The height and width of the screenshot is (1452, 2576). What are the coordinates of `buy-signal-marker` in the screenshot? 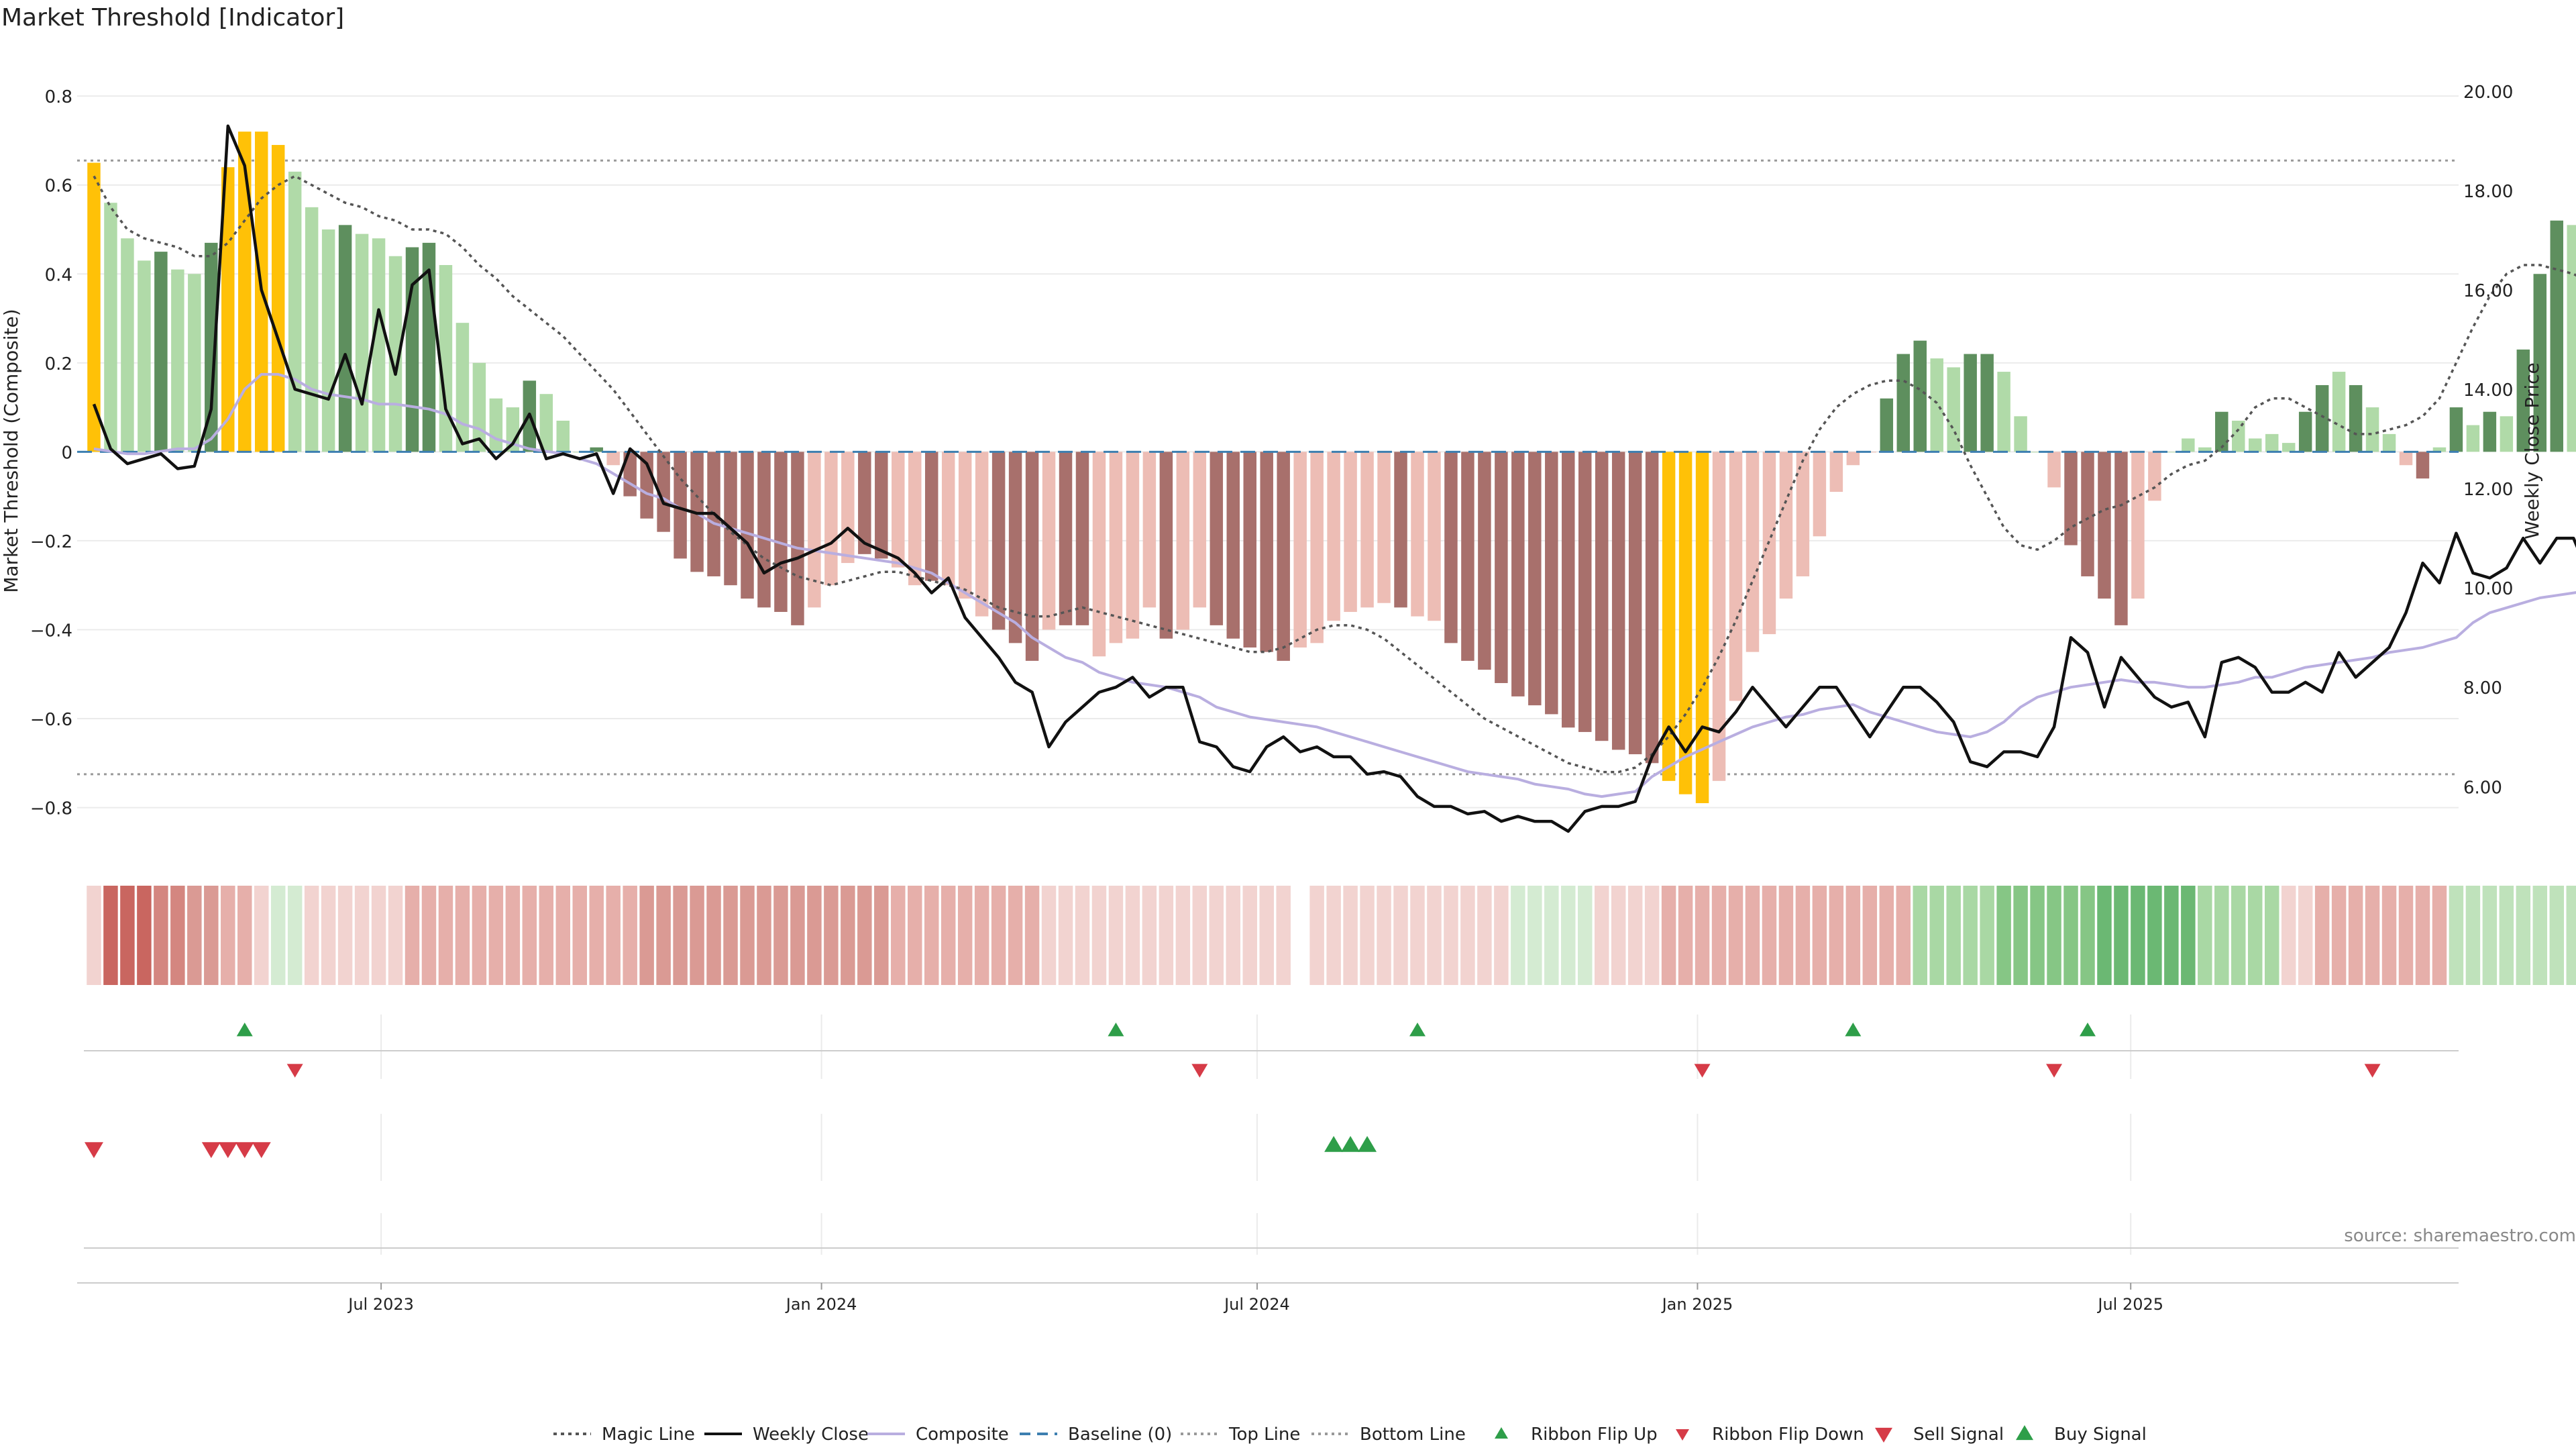 It's located at (1350, 1144).